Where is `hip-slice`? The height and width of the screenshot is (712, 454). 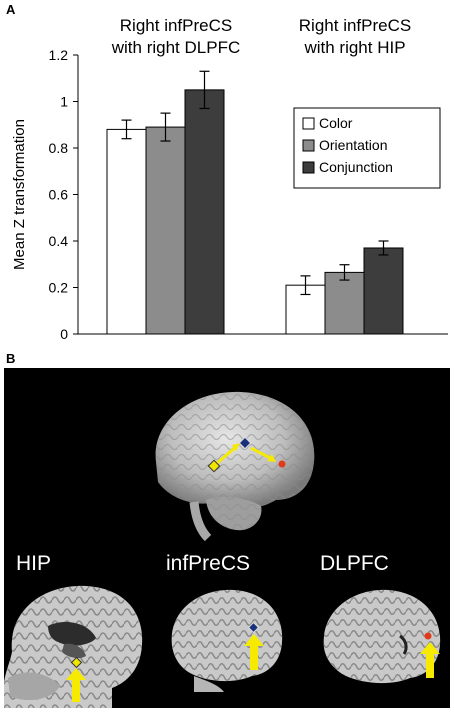 hip-slice is located at coordinates (73, 646).